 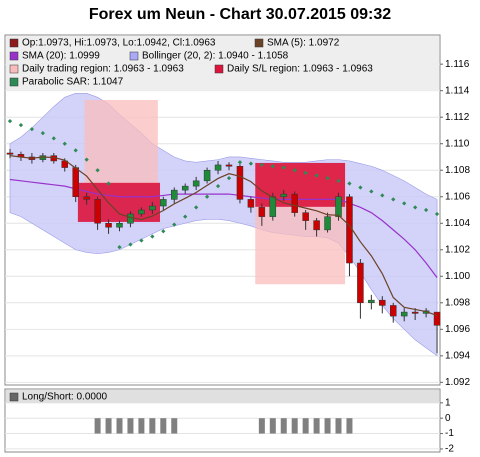 I want to click on legend-label: Daily S/L region: 1.0963 - 1.0963, so click(x=300, y=69).